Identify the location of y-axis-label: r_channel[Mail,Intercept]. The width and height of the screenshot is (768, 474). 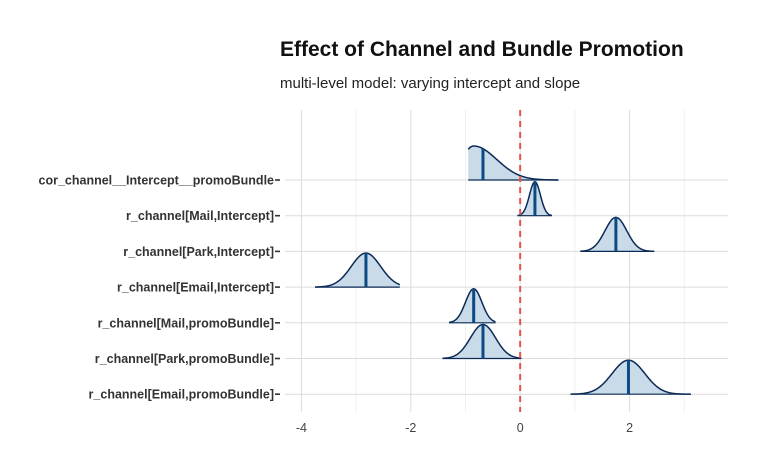
(200, 216).